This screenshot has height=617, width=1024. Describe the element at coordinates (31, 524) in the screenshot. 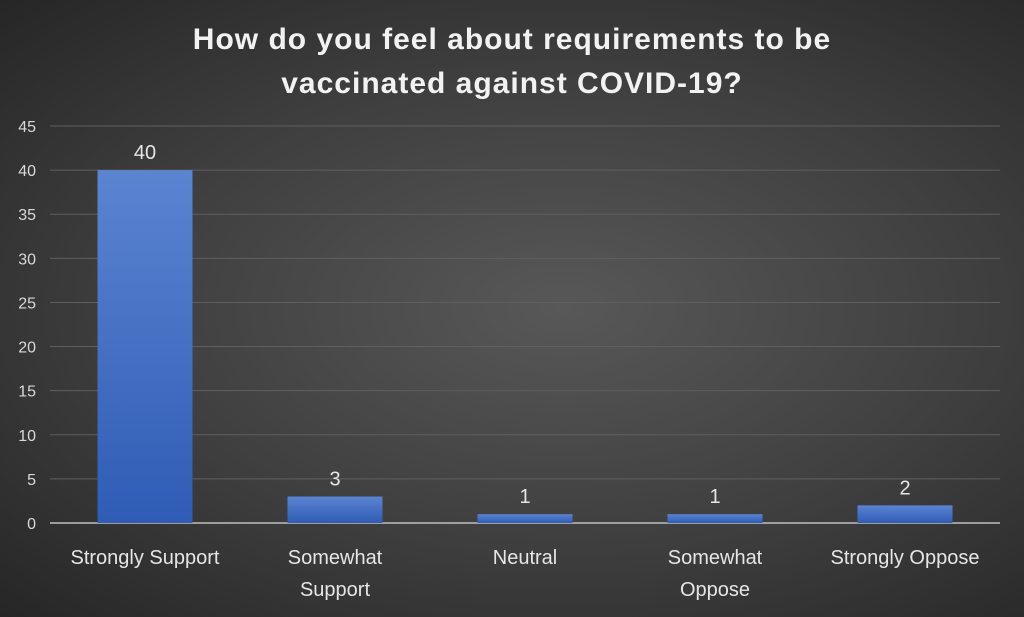

I see `y-tick-label: 0` at that location.